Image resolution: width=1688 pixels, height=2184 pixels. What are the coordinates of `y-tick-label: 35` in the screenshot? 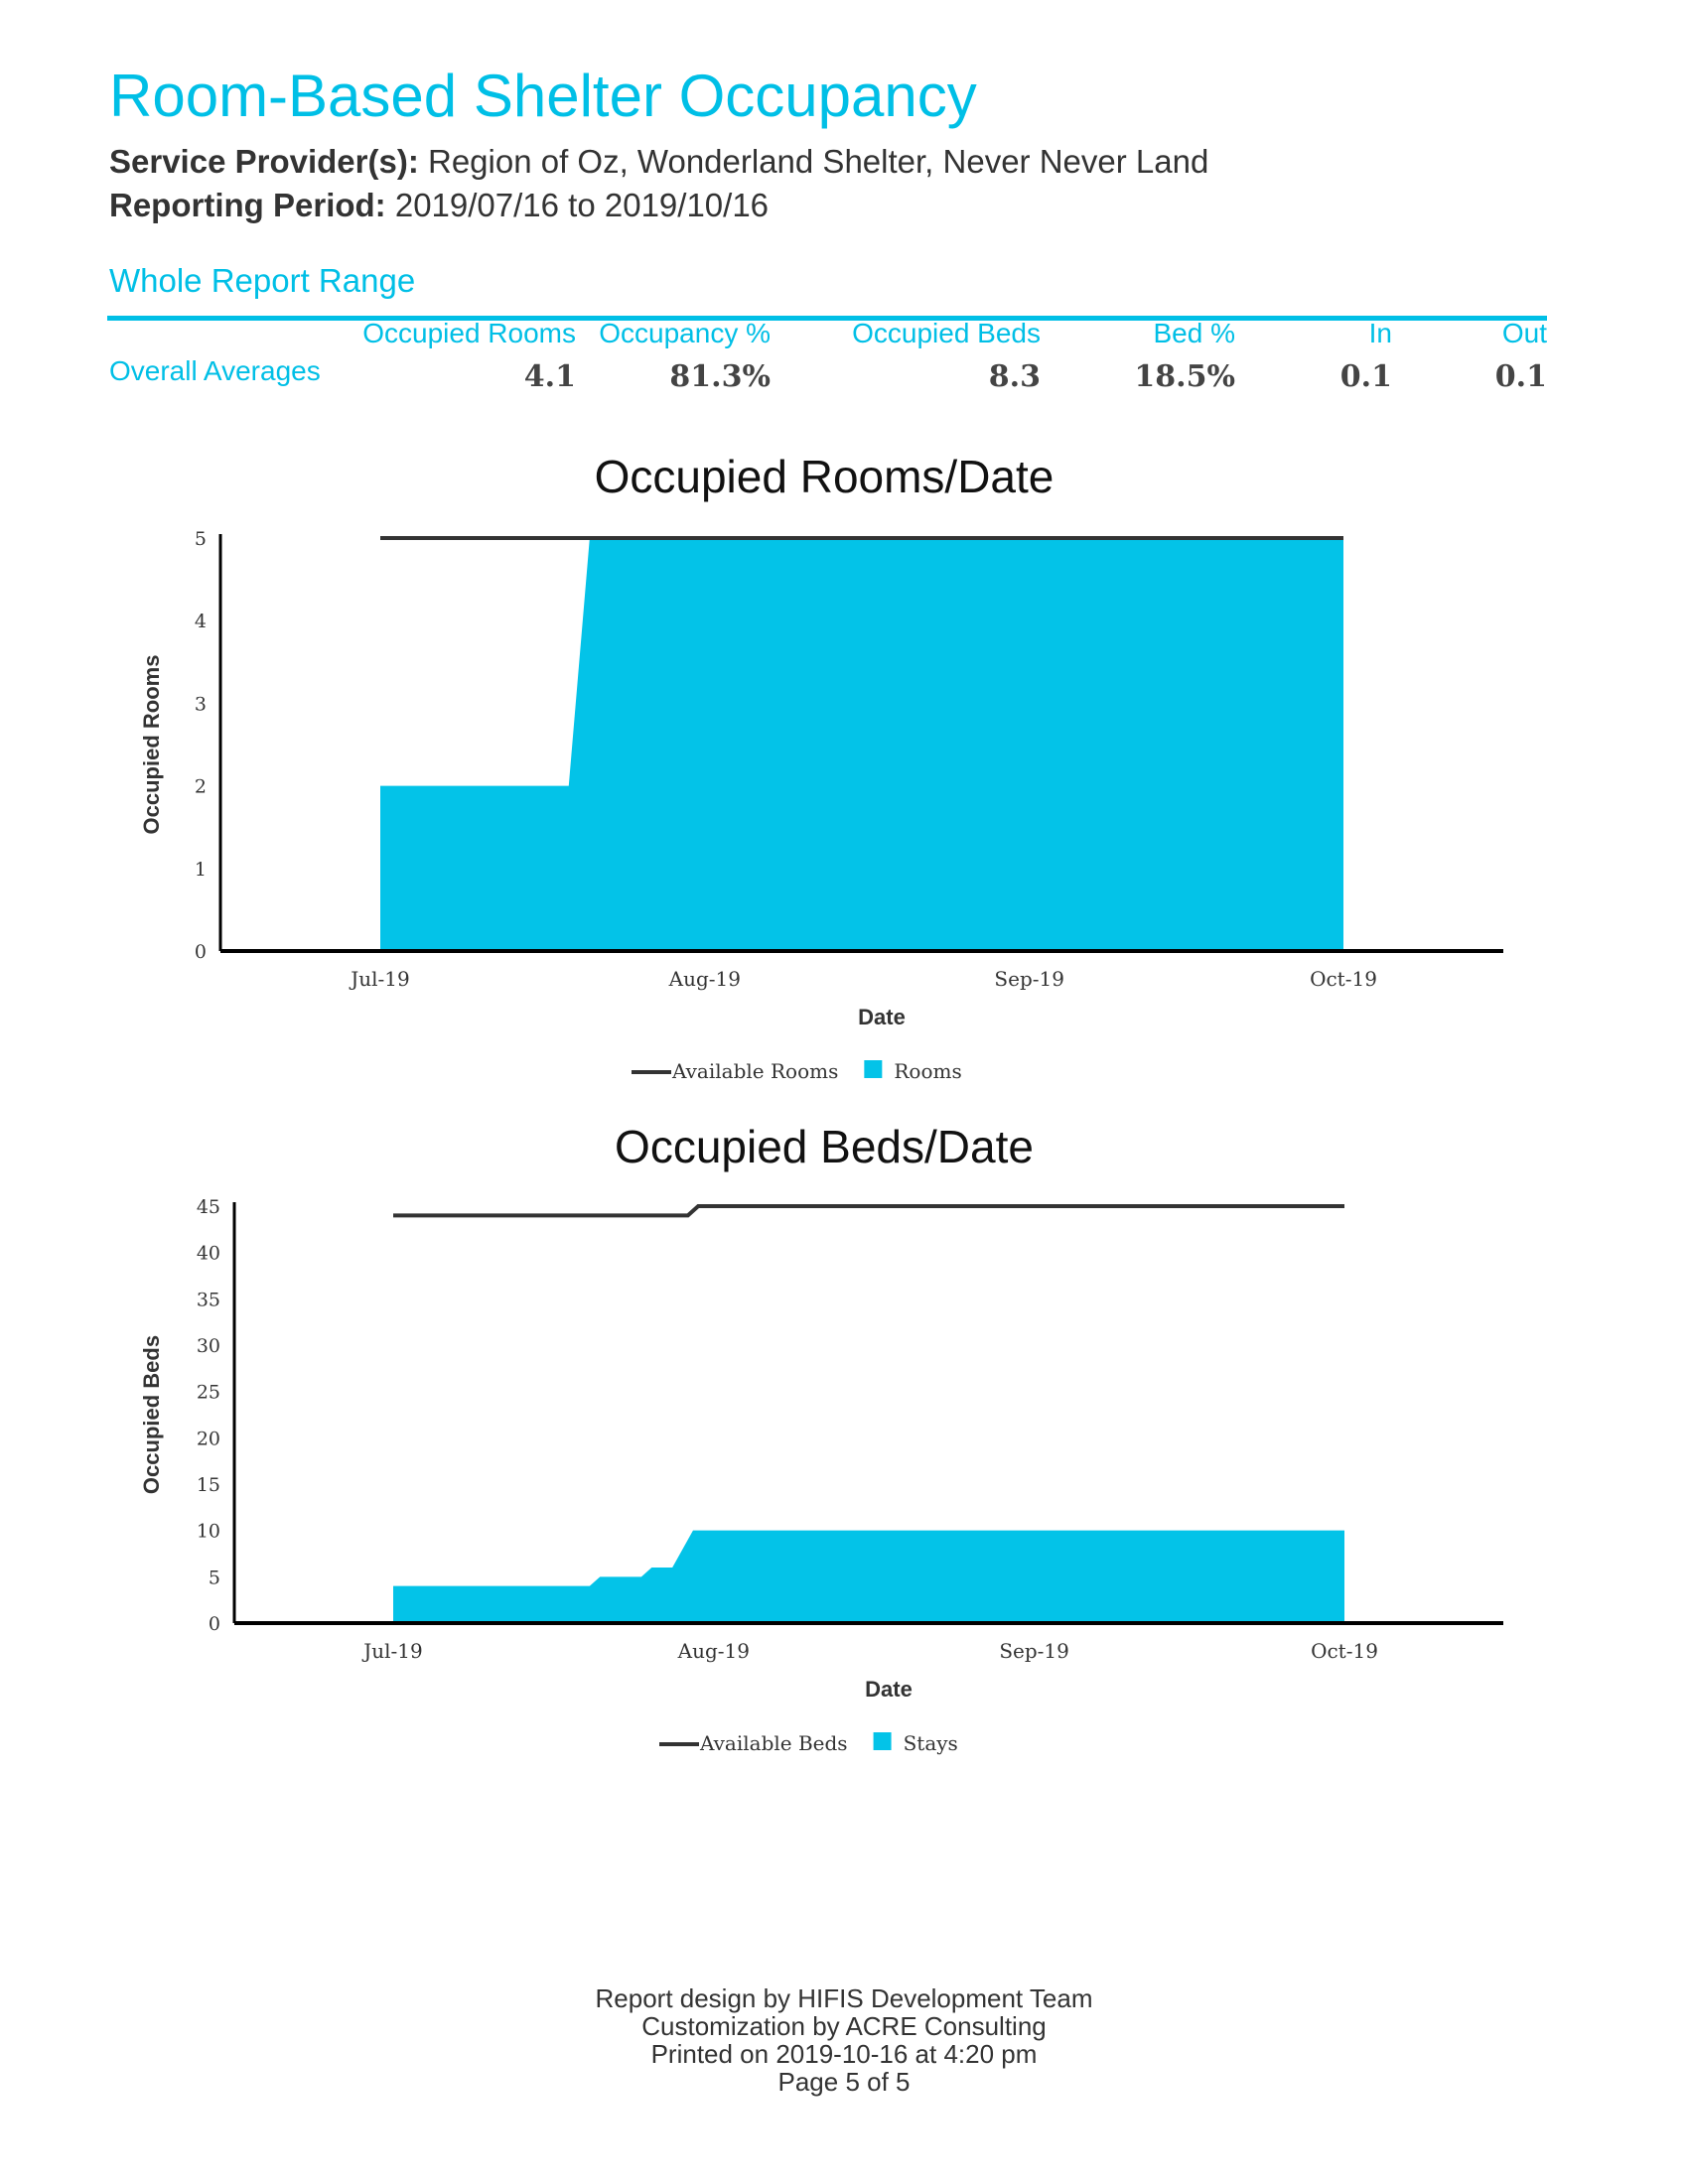 It's located at (208, 1299).